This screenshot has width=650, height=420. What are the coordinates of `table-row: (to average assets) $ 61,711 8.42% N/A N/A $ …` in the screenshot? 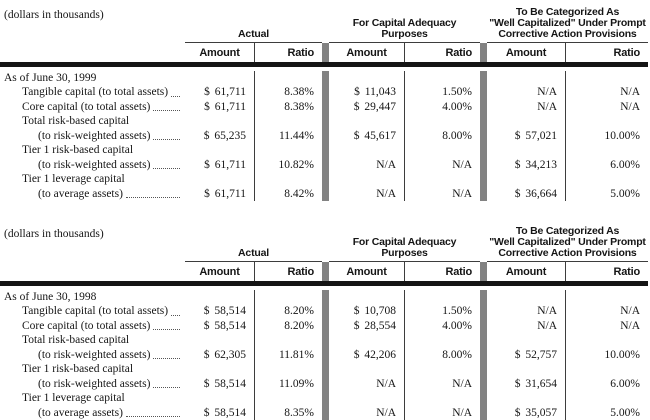 It's located at (324, 193).